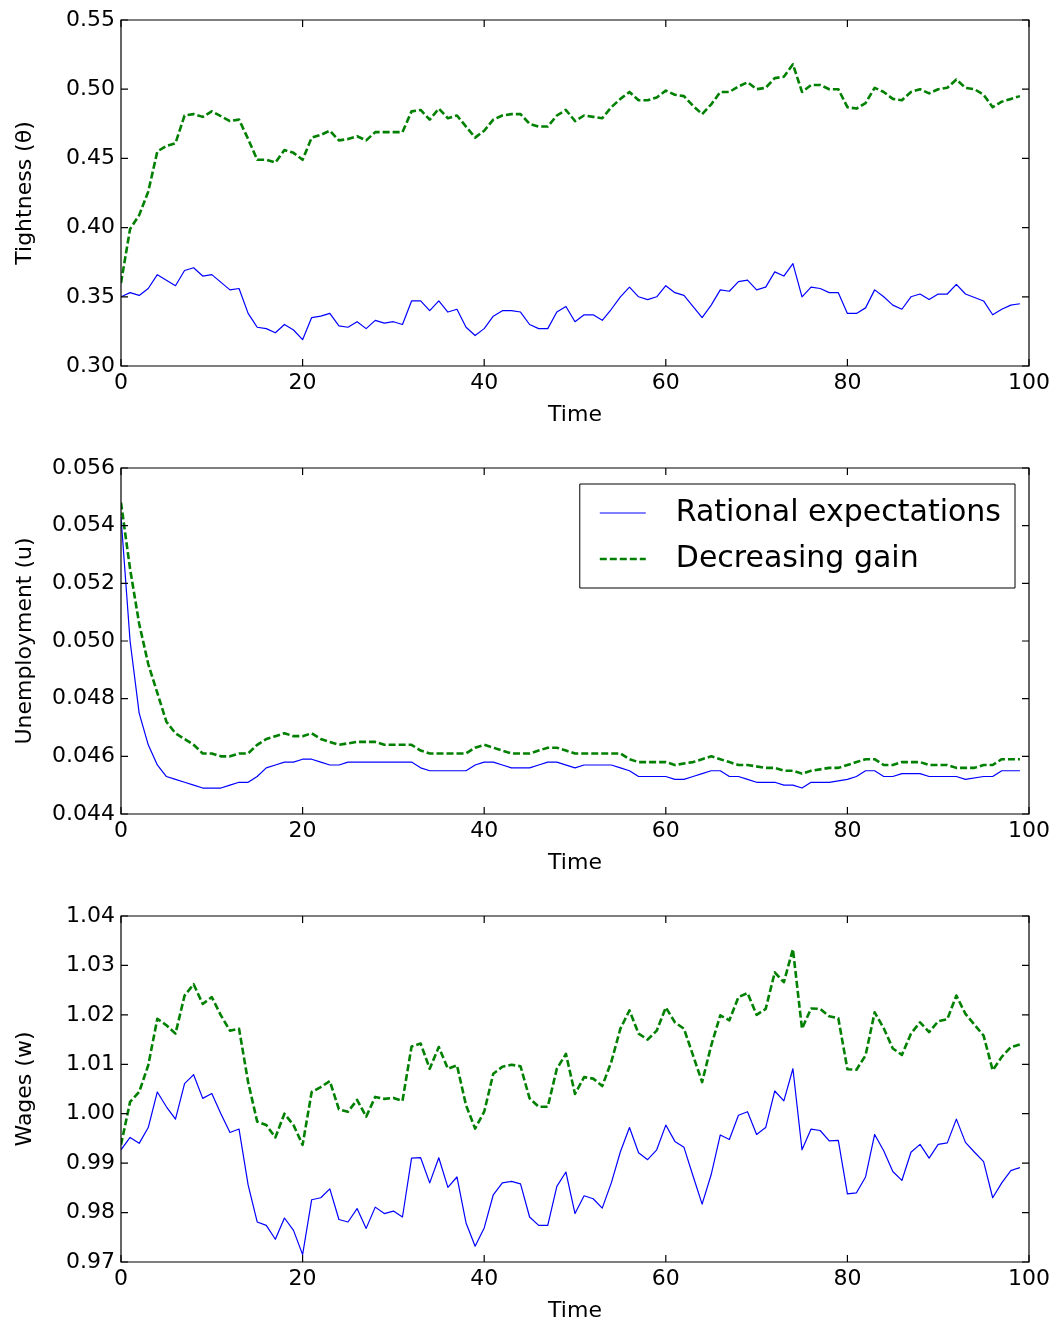  Describe the element at coordinates (90, 1211) in the screenshot. I see `y-tick-label: 0.98` at that location.